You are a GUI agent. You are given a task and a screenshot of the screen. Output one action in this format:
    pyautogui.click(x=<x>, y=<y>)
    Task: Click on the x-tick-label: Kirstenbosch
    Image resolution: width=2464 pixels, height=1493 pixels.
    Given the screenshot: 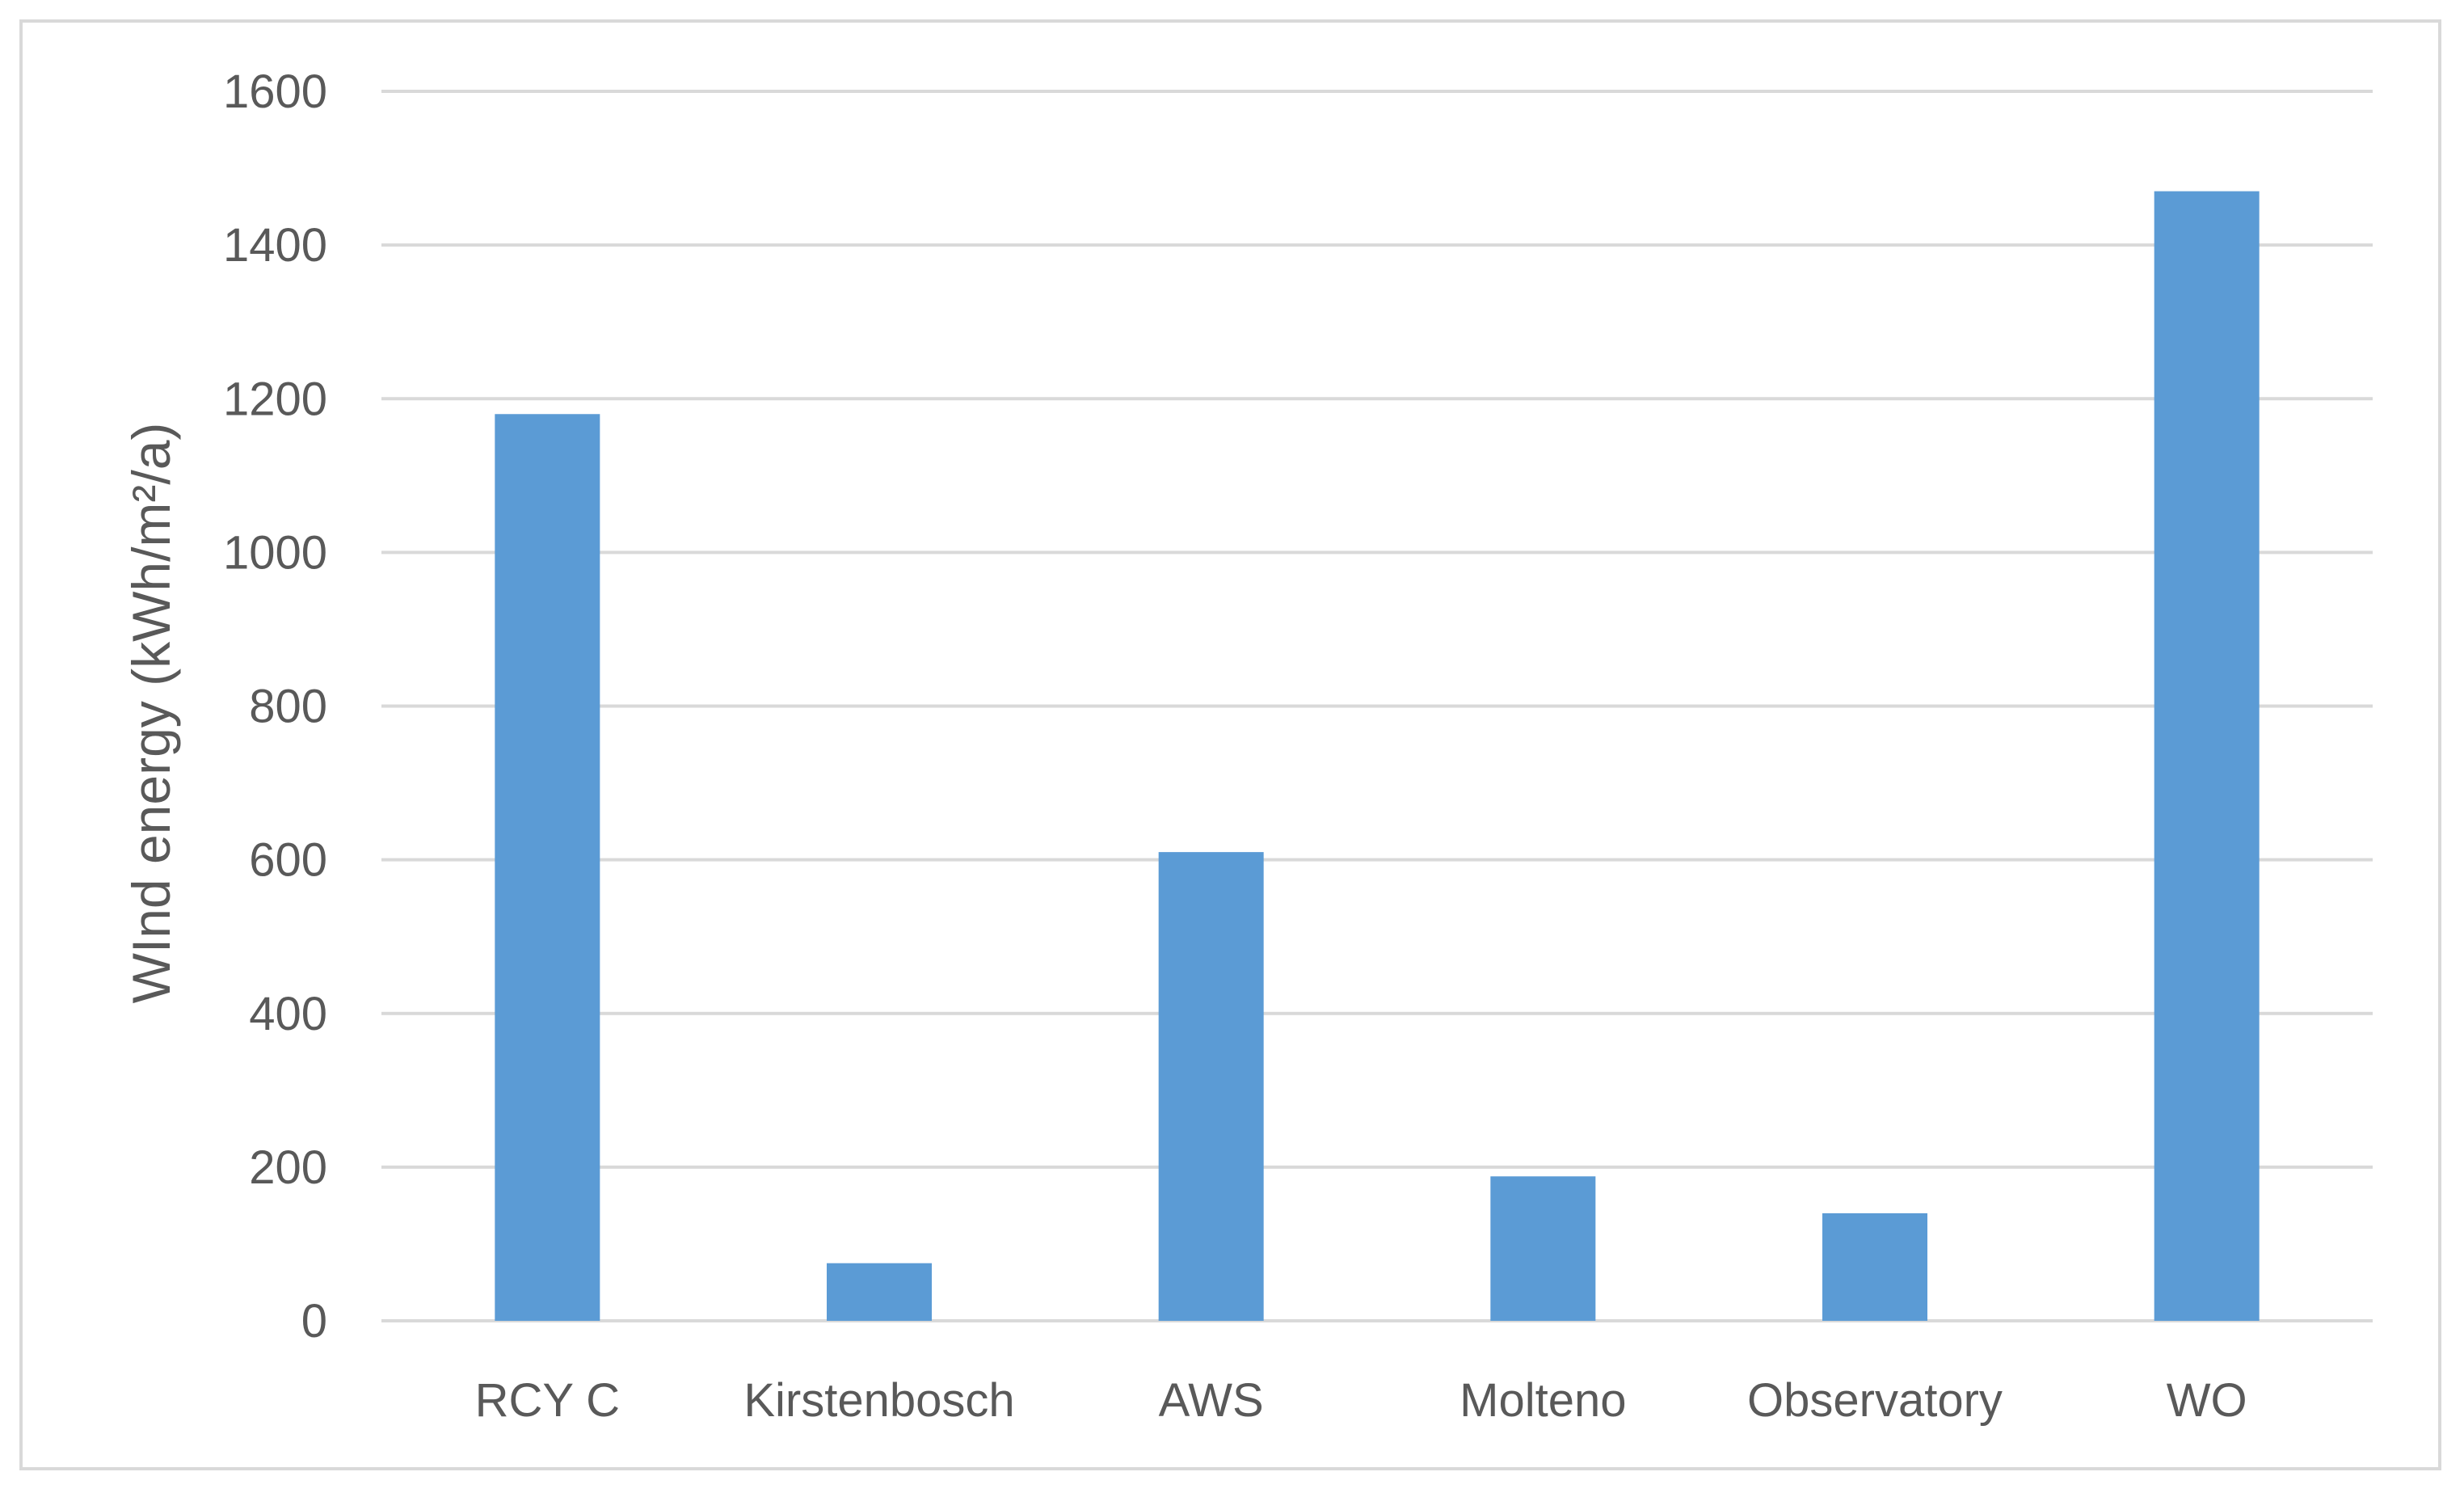 What is the action you would take?
    pyautogui.click(x=878, y=1401)
    